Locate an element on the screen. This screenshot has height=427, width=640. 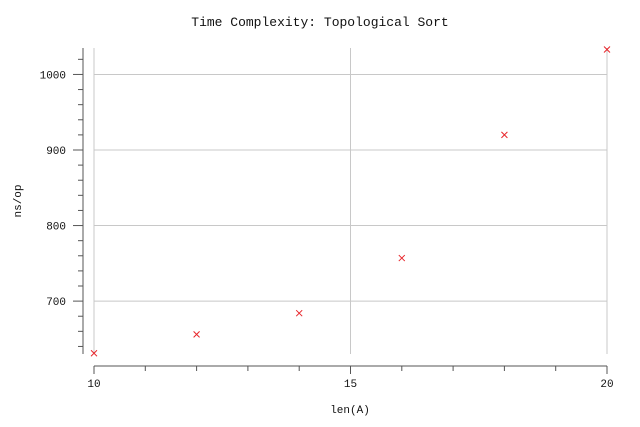
x-tick-label: 20 is located at coordinates (606, 385).